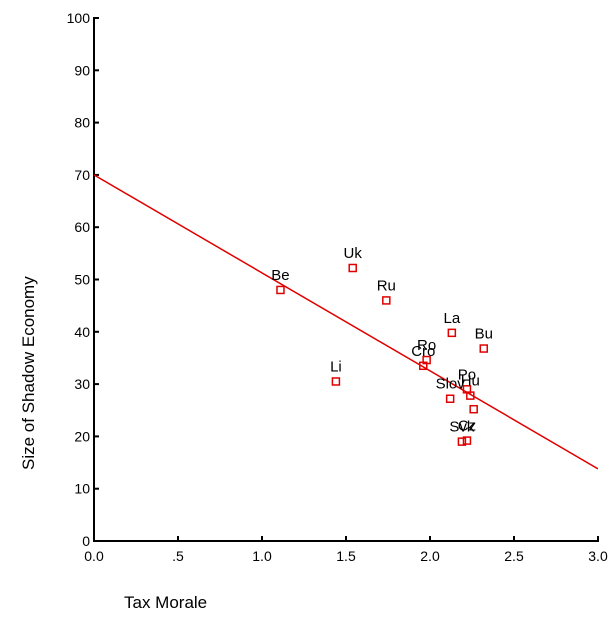 This screenshot has width=616, height=633. Describe the element at coordinates (430, 556) in the screenshot. I see `x-tick-label: 2.0` at that location.